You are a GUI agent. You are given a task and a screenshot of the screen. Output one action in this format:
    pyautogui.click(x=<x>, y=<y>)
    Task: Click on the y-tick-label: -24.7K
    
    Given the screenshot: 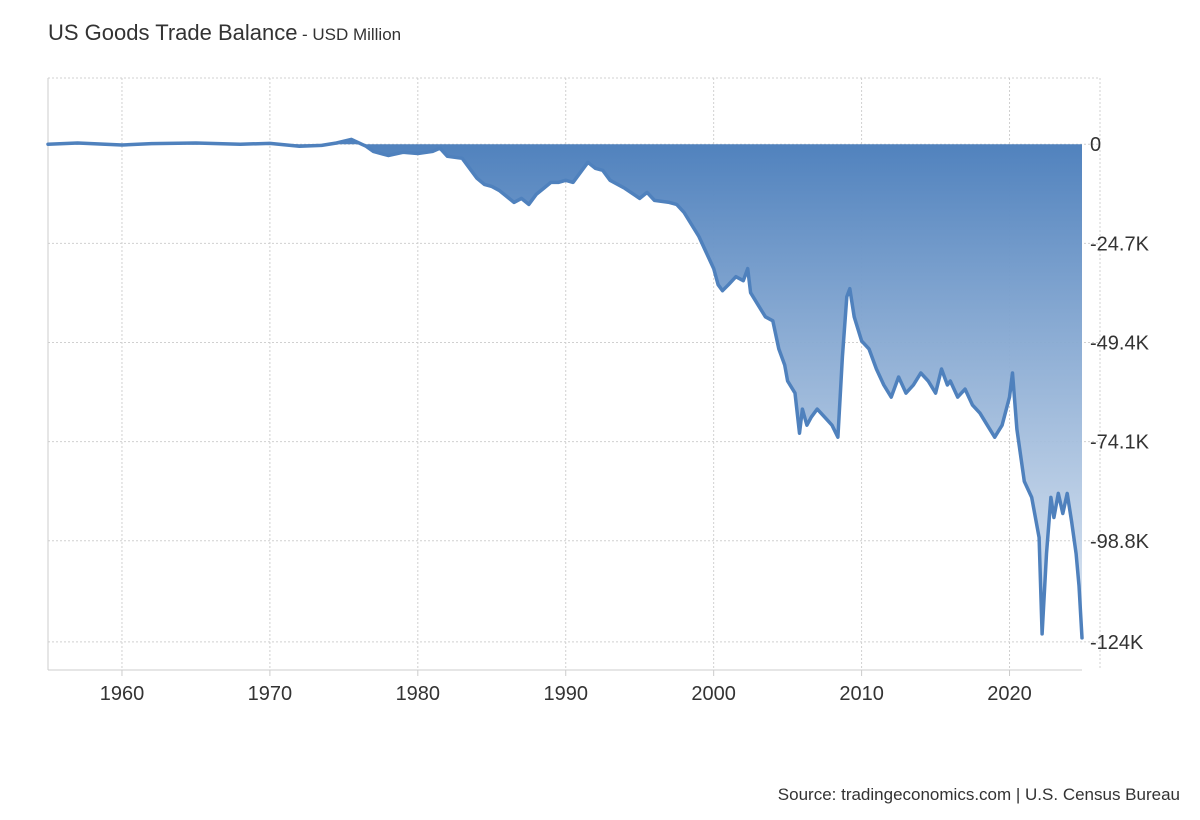 What is the action you would take?
    pyautogui.click(x=1120, y=244)
    